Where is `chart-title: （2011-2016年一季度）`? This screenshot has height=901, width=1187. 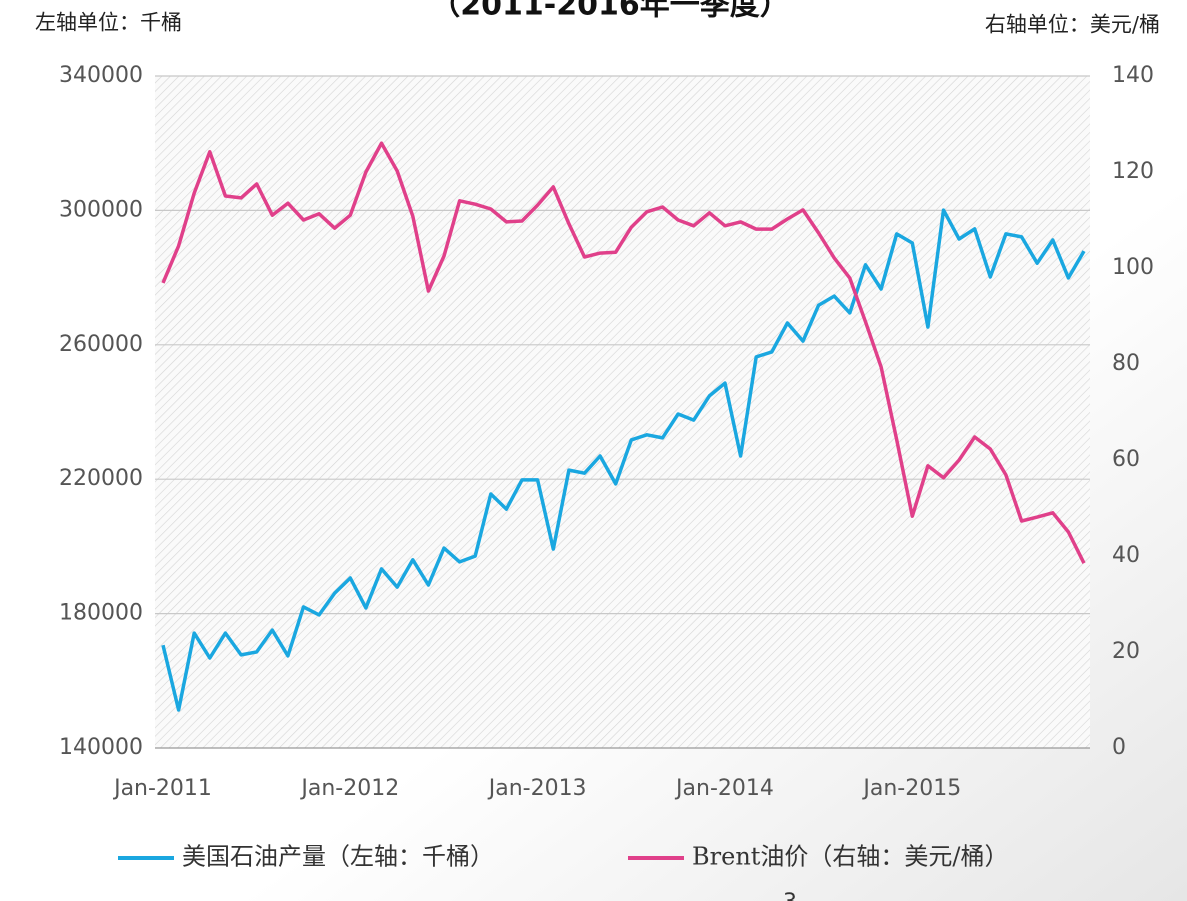
chart-title: （2011-2016年一季度） is located at coordinates (609, 11).